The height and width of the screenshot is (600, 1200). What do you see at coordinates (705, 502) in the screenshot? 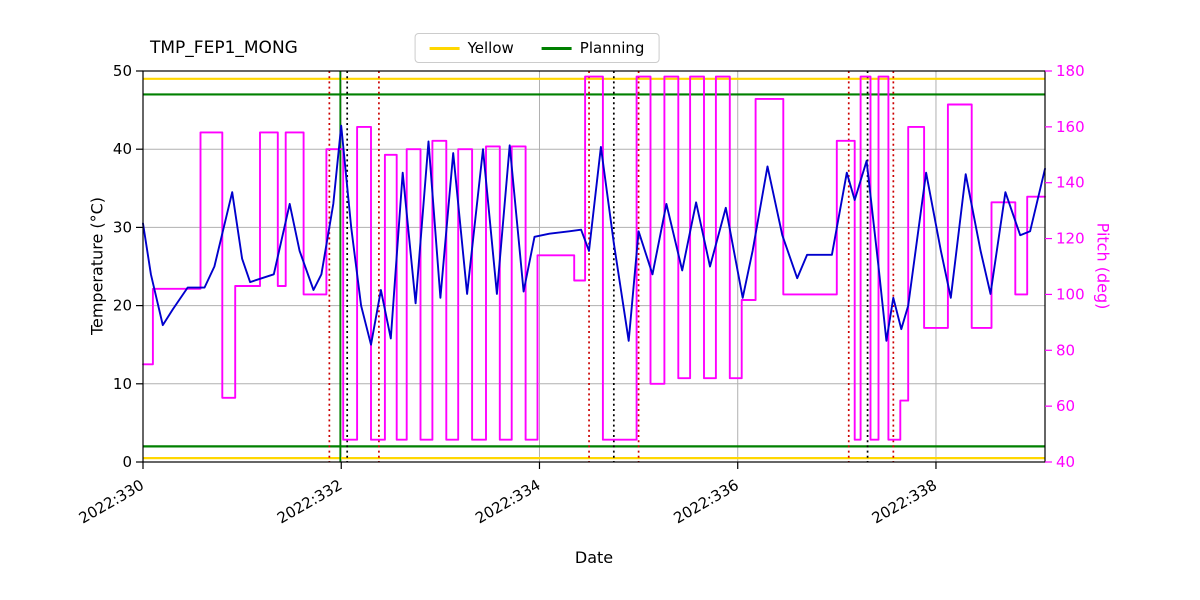
I see `svg-text: 2022:336` at bounding box center [705, 502].